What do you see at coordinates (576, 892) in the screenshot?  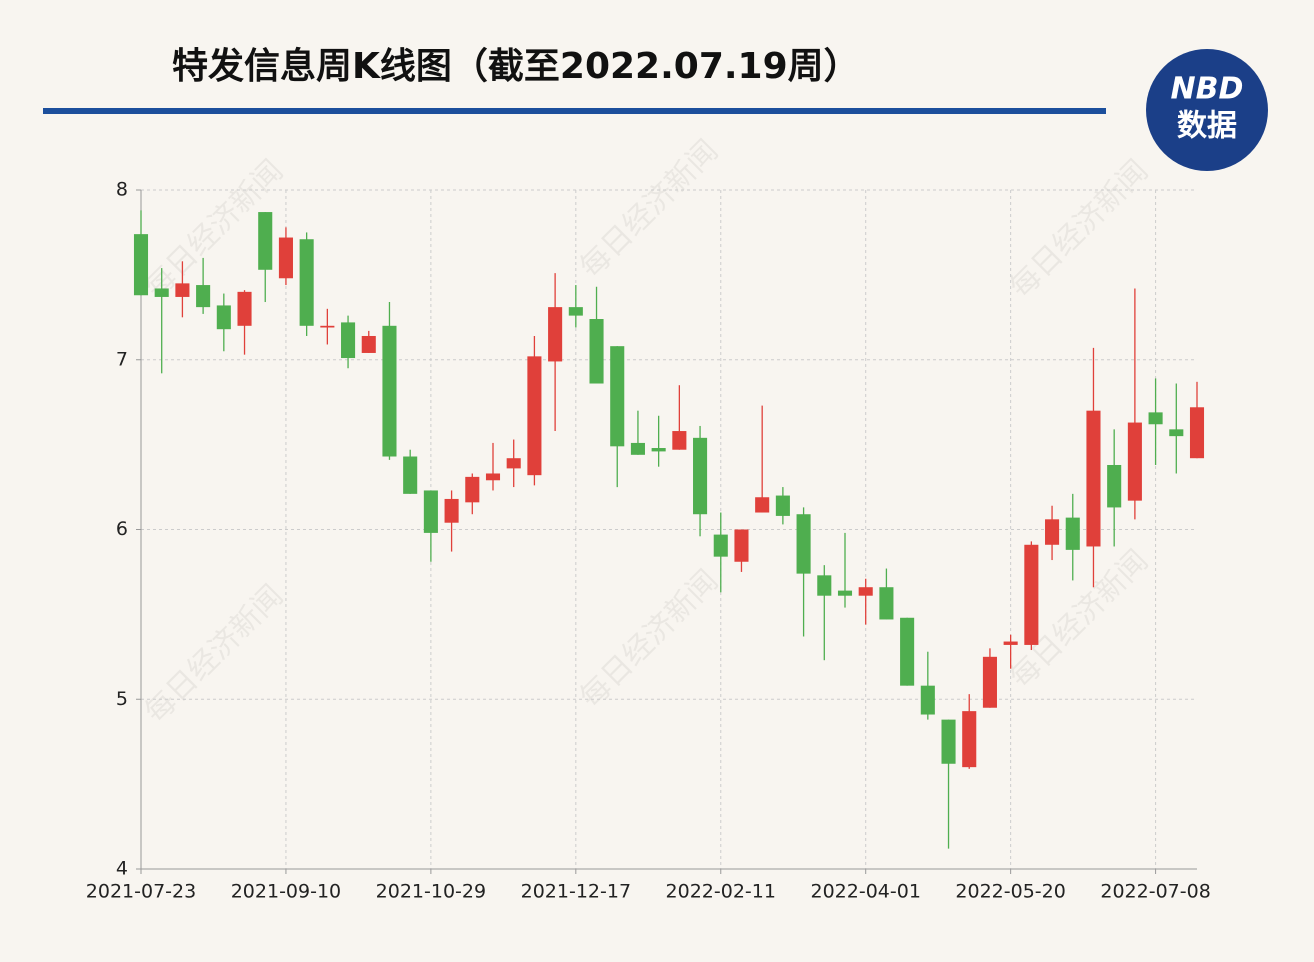 I see `x-tick-label: 2021-12-17` at bounding box center [576, 892].